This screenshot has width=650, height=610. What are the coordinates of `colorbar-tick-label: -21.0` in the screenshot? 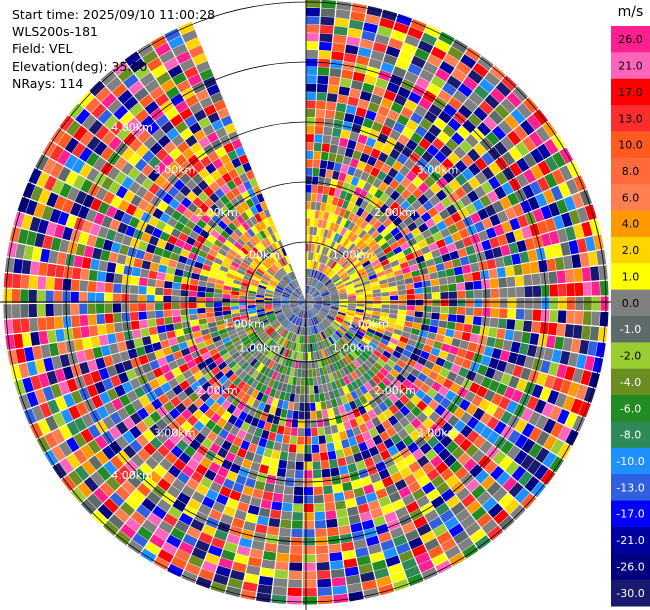 It's located at (630, 540).